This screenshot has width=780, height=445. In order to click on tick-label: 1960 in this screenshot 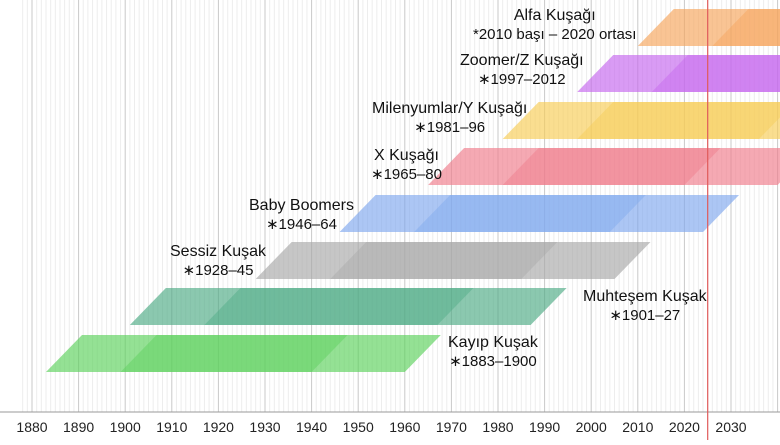, I will do `click(404, 427)`.